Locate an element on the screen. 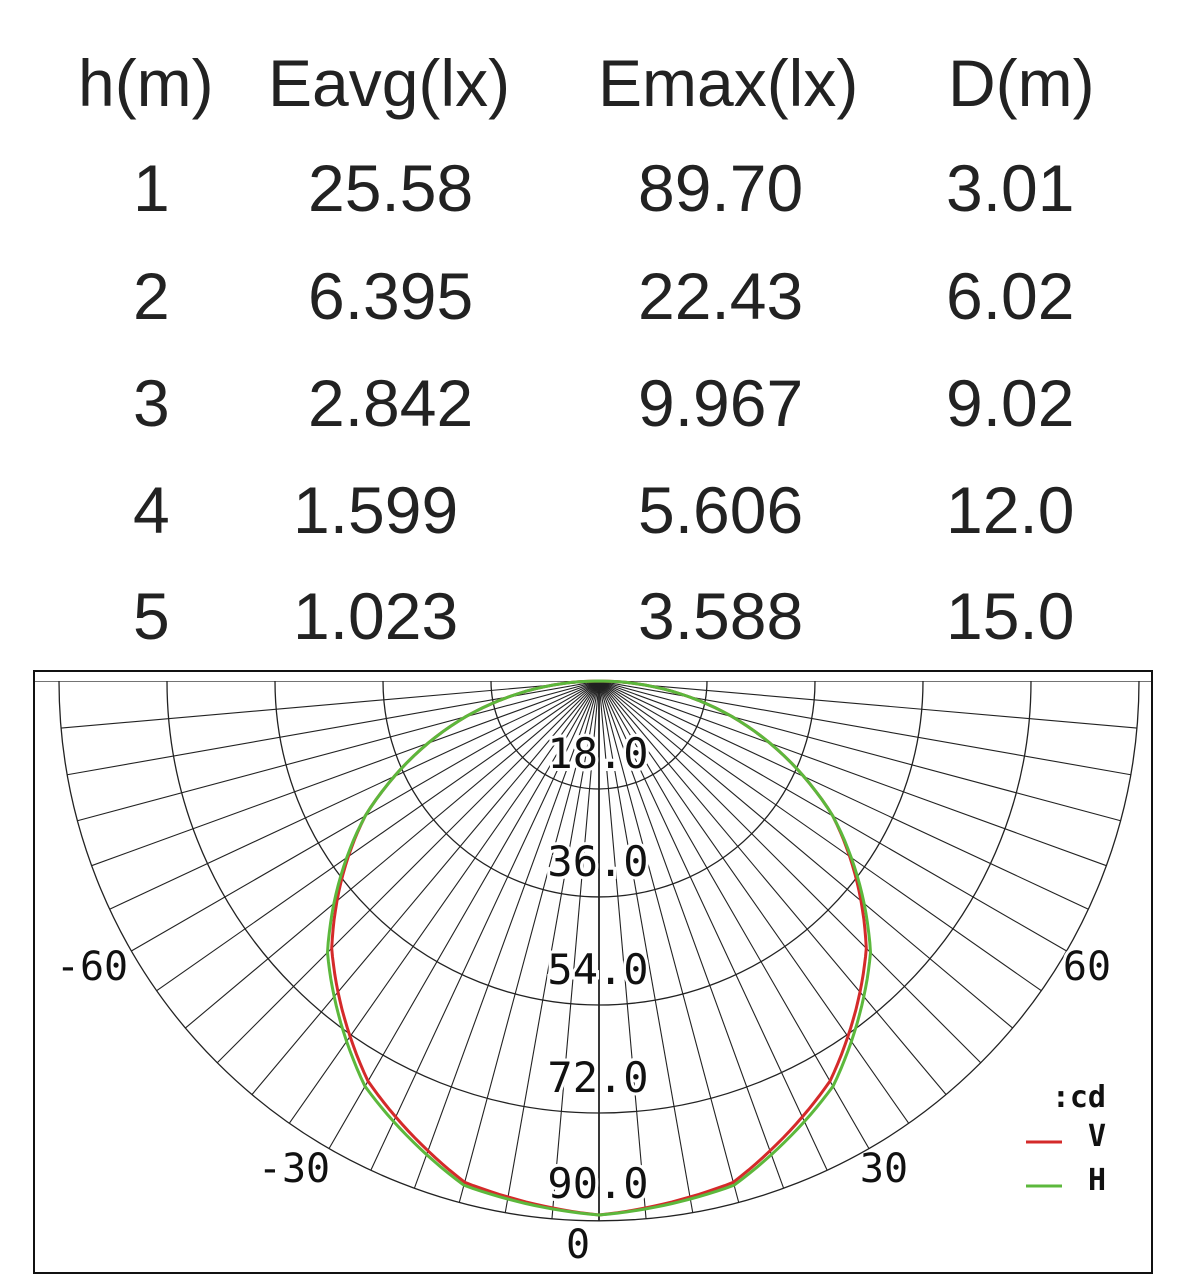  angle-label-30: 30 is located at coordinates (884, 1169).